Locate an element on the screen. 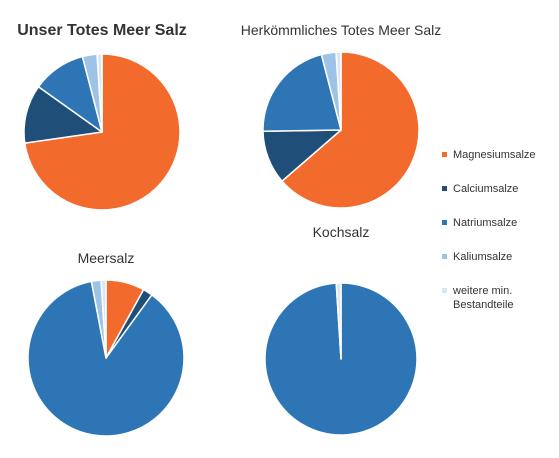  legend-label: Magnesiumsalze is located at coordinates (494, 155).